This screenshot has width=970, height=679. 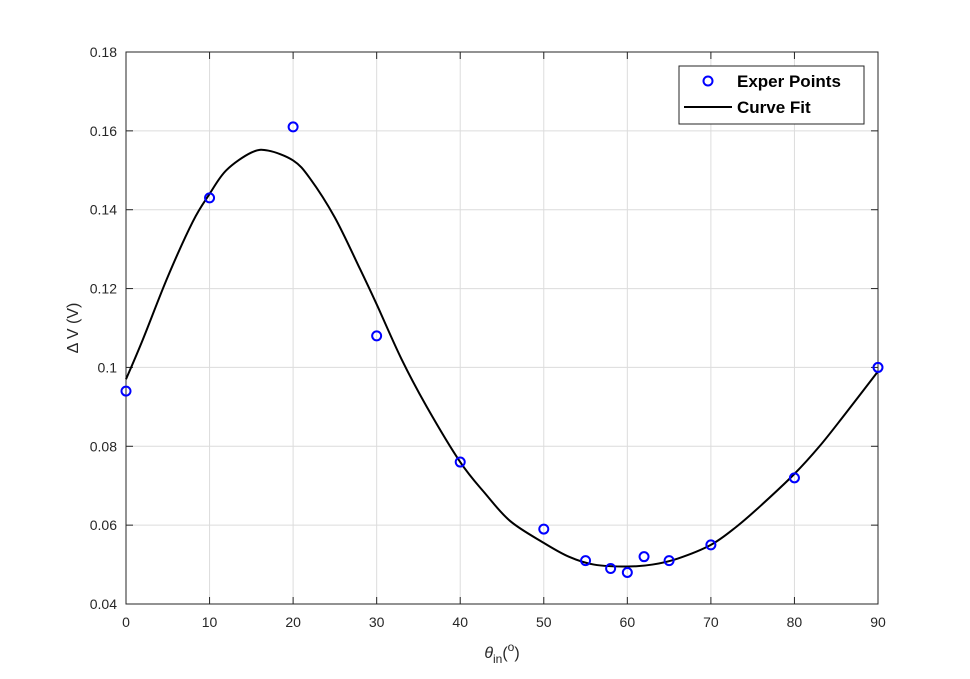 I want to click on y-tick-label: 0.1, so click(x=108, y=367).